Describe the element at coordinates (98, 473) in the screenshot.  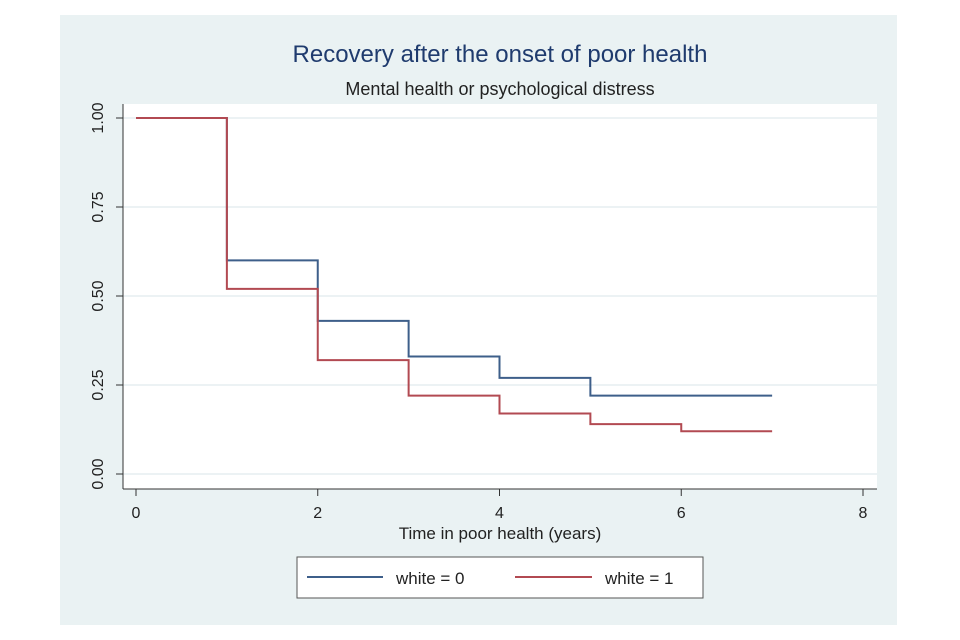
I see `y-tick-label: 0.00` at that location.